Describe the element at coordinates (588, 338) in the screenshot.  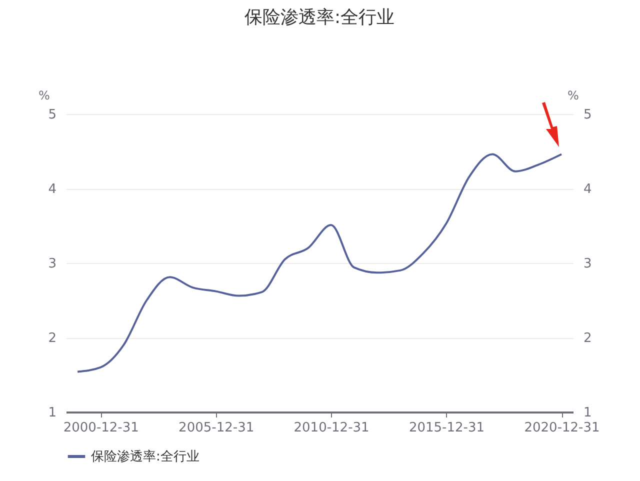
I see `y2-tick-label: 2` at that location.